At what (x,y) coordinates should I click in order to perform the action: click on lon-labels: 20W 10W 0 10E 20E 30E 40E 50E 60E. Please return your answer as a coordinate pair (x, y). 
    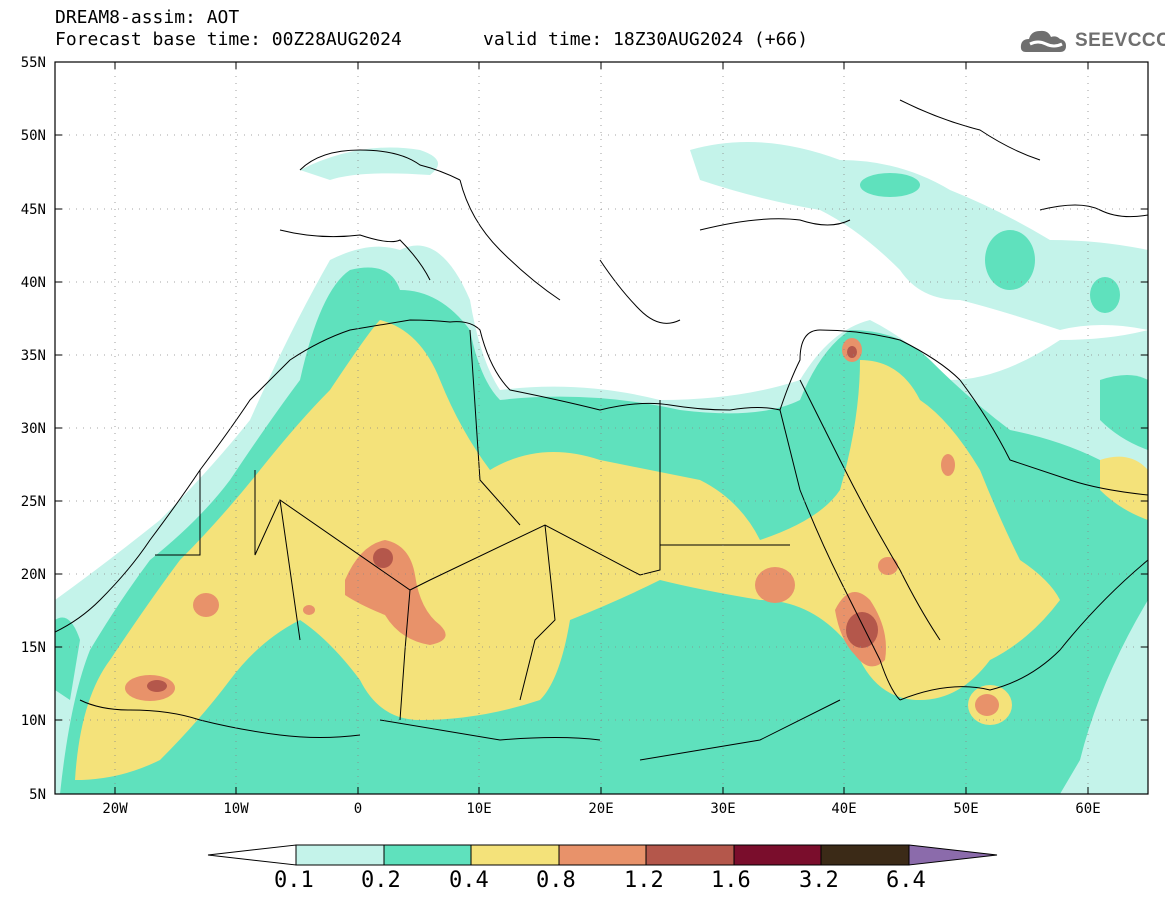
    Looking at the image, I should click on (601, 809).